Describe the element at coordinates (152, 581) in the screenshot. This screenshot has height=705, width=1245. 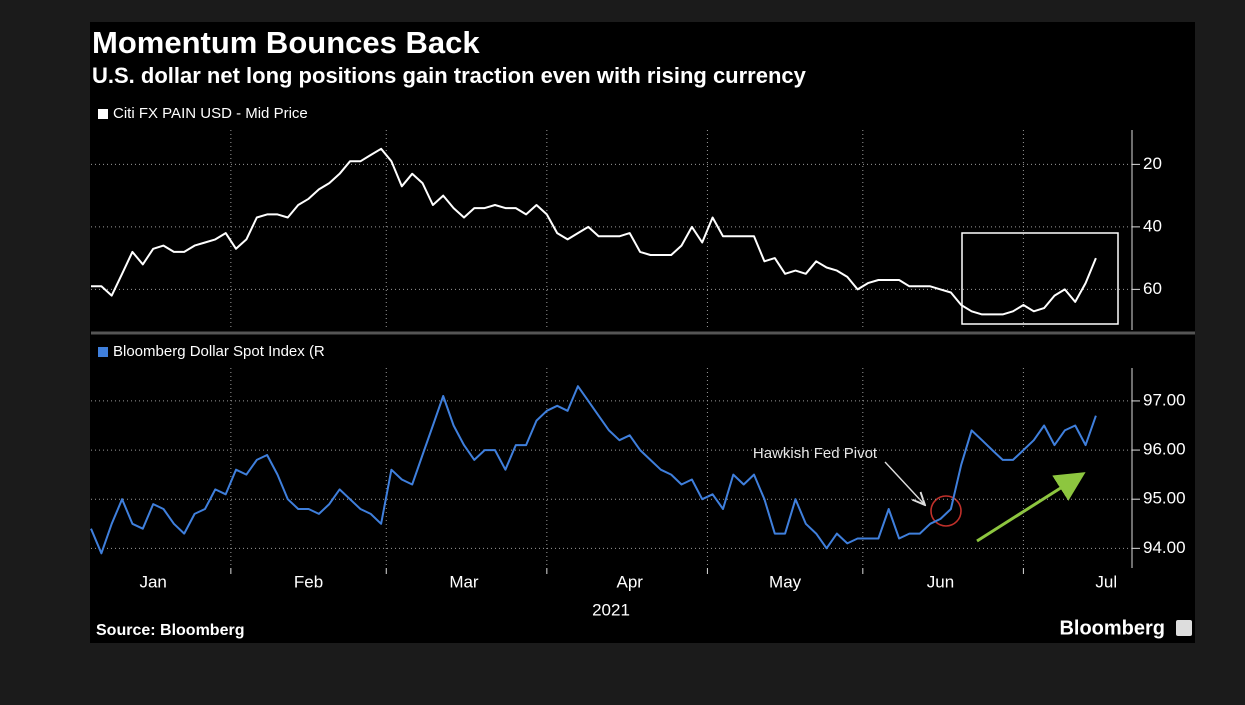
I see `x-tick-label: Jan` at that location.